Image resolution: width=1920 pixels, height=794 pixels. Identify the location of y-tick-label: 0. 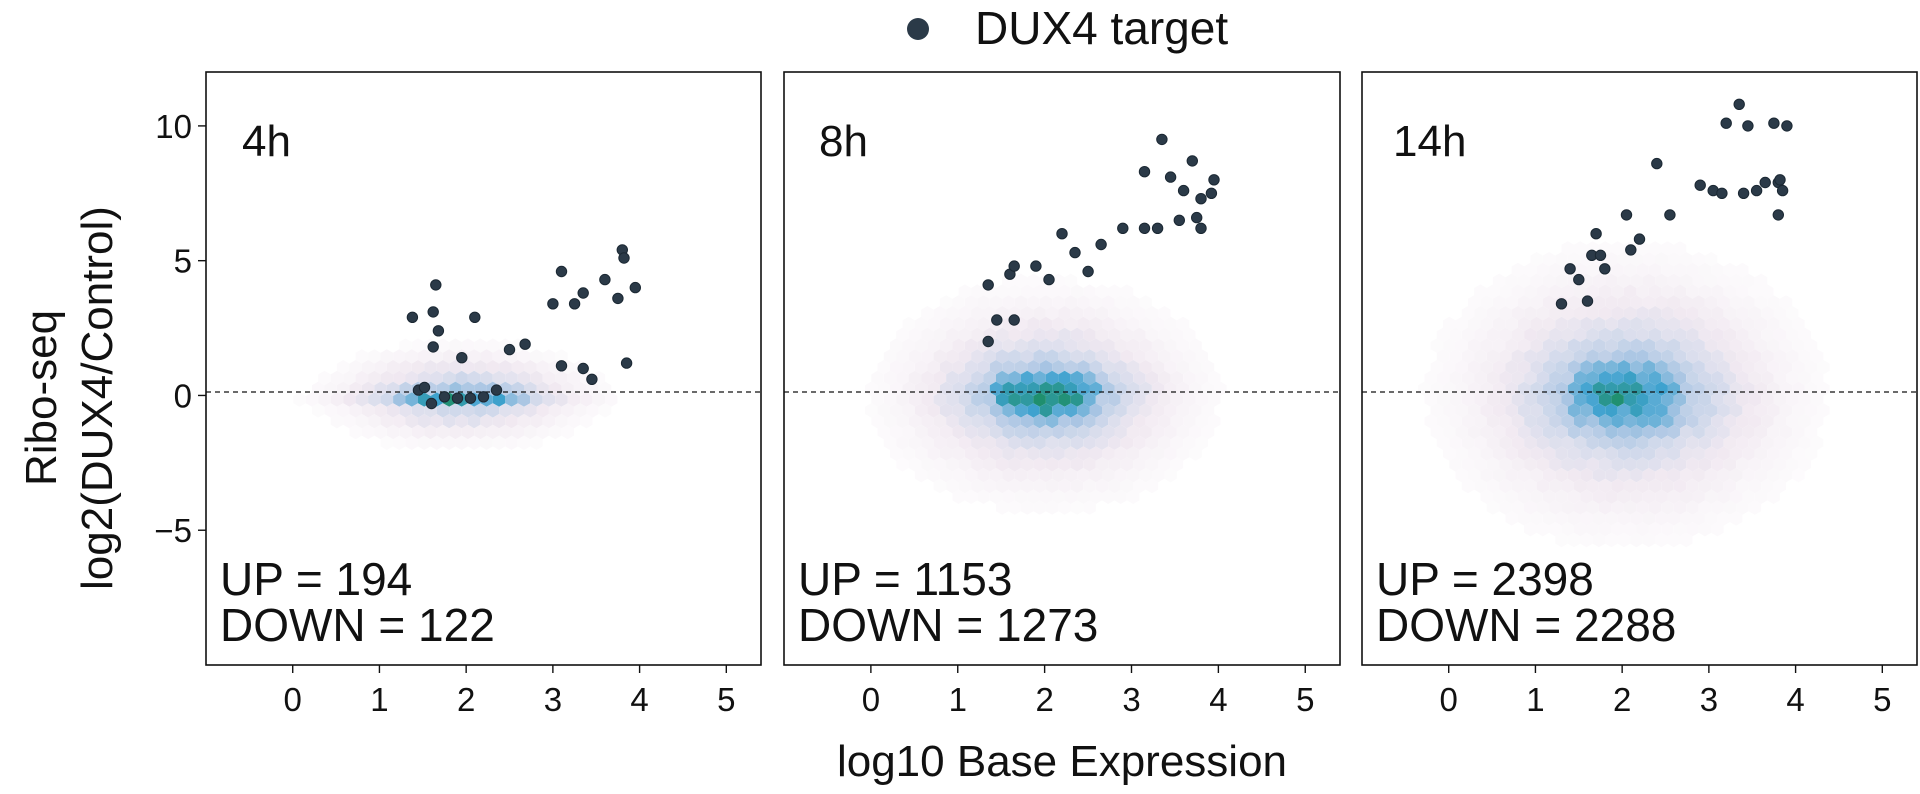
(183, 395).